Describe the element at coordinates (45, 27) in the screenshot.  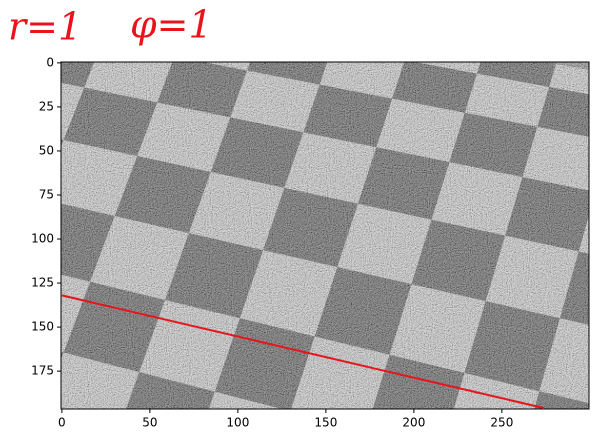
I see `annotation: r=1` at that location.